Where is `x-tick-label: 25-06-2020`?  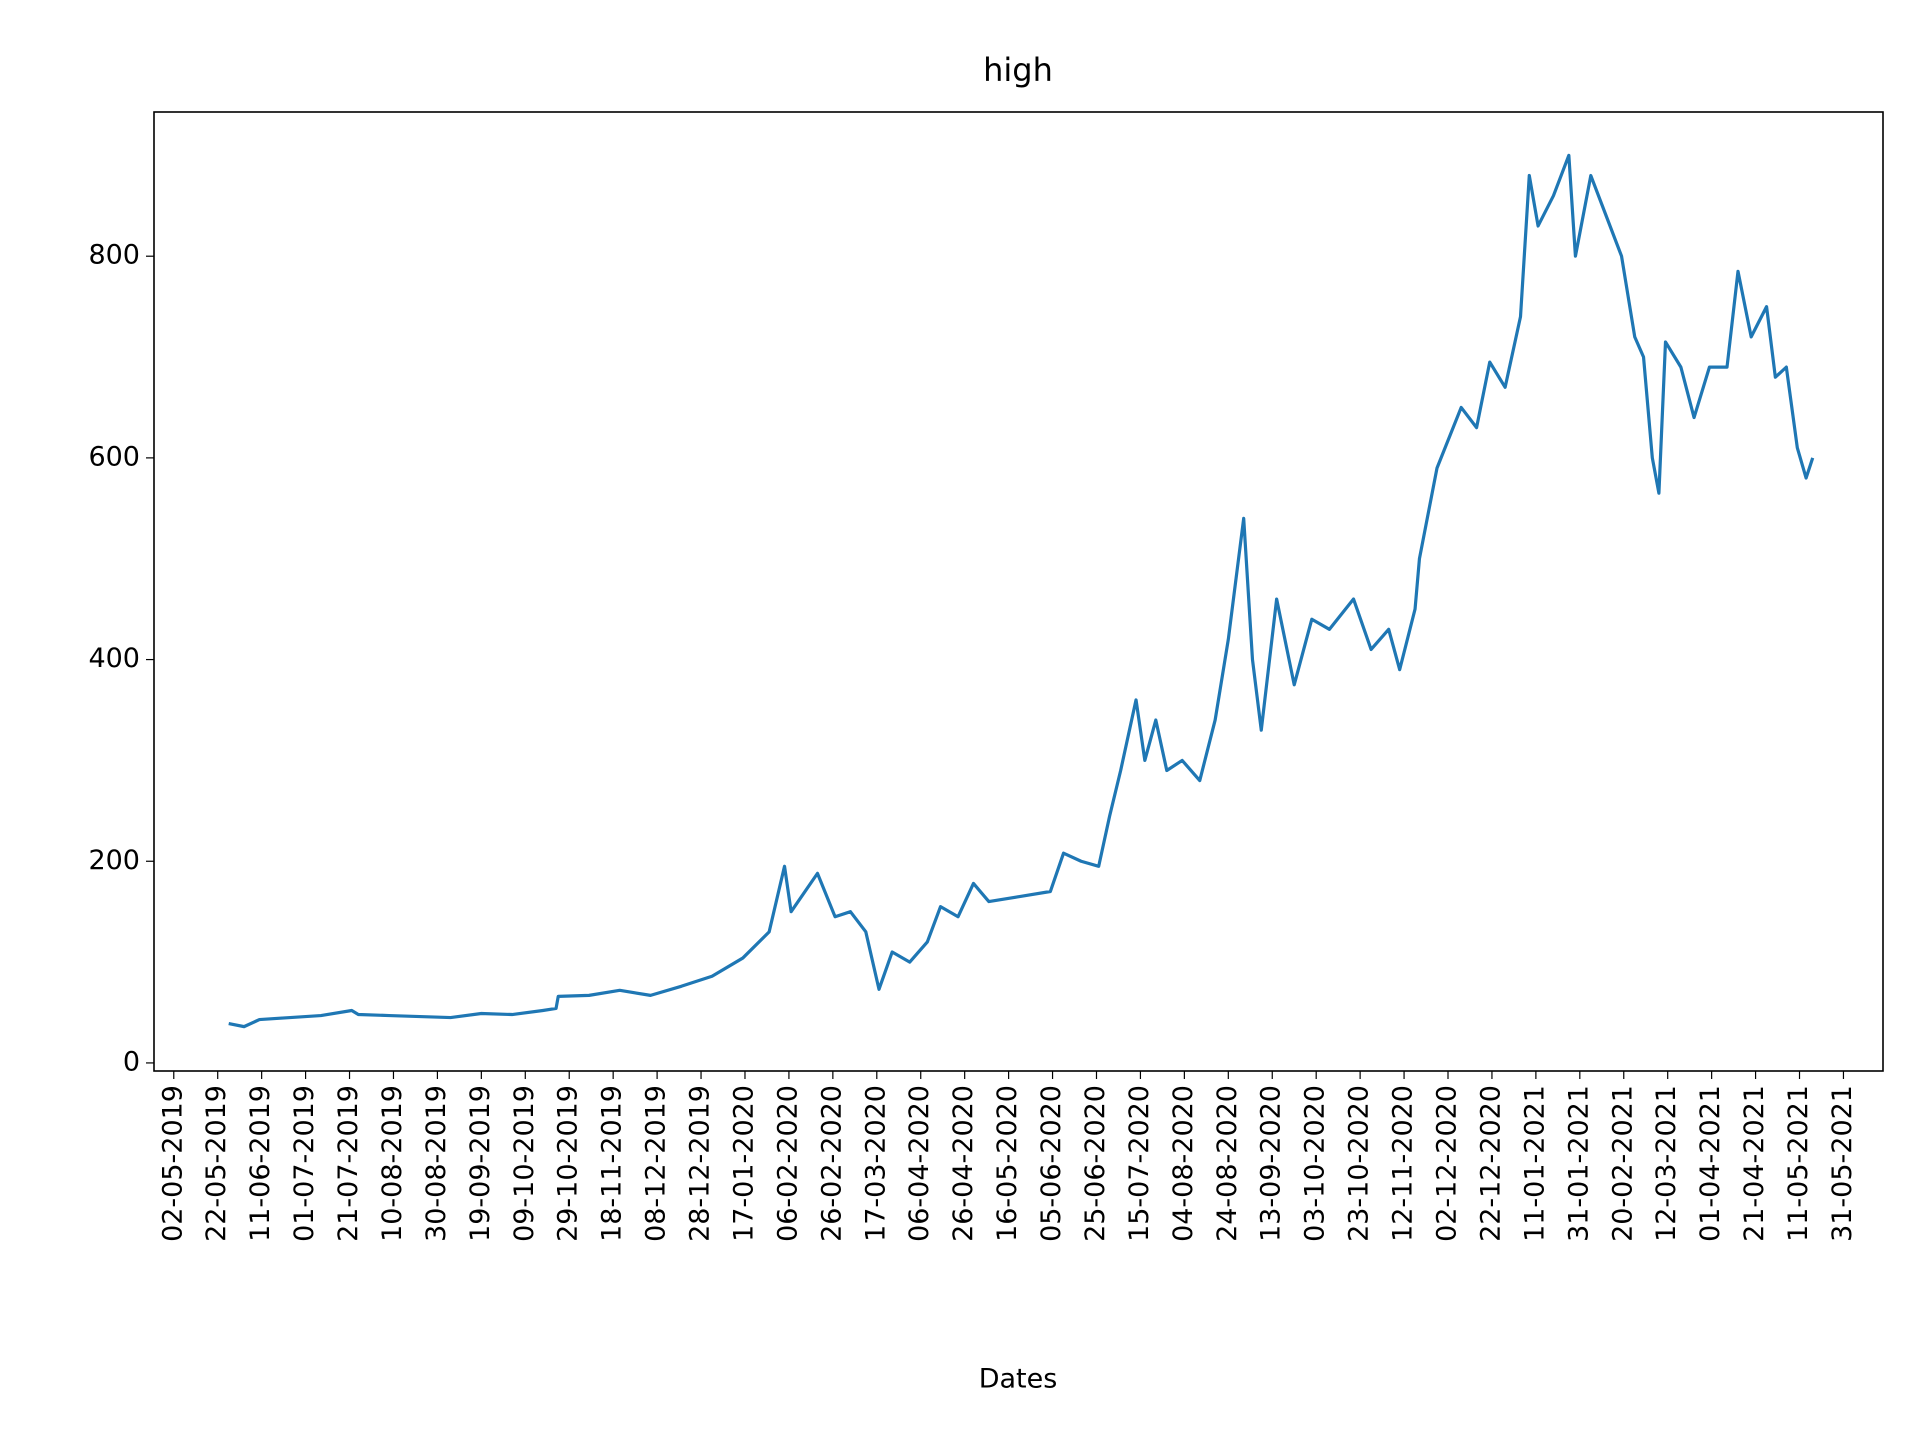 x-tick-label: 25-06-2020 is located at coordinates (1095, 1163).